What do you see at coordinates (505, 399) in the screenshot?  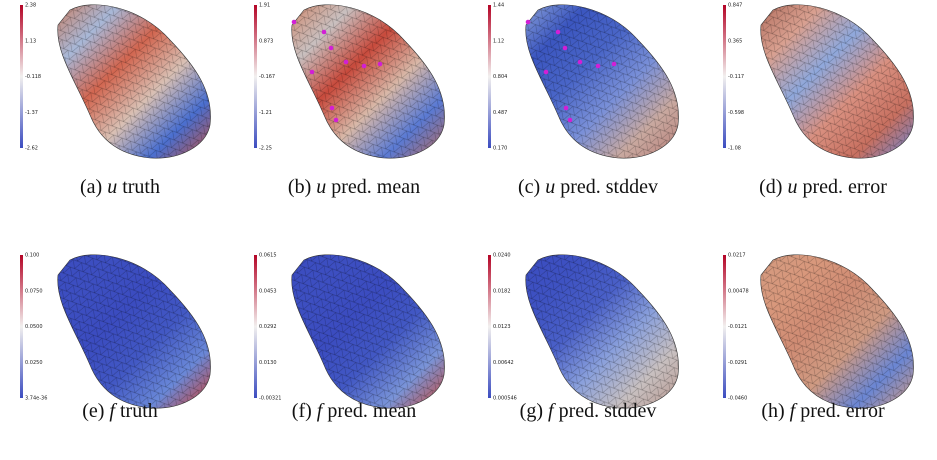 I see `colorbar-tick-label: 0.000546` at bounding box center [505, 399].